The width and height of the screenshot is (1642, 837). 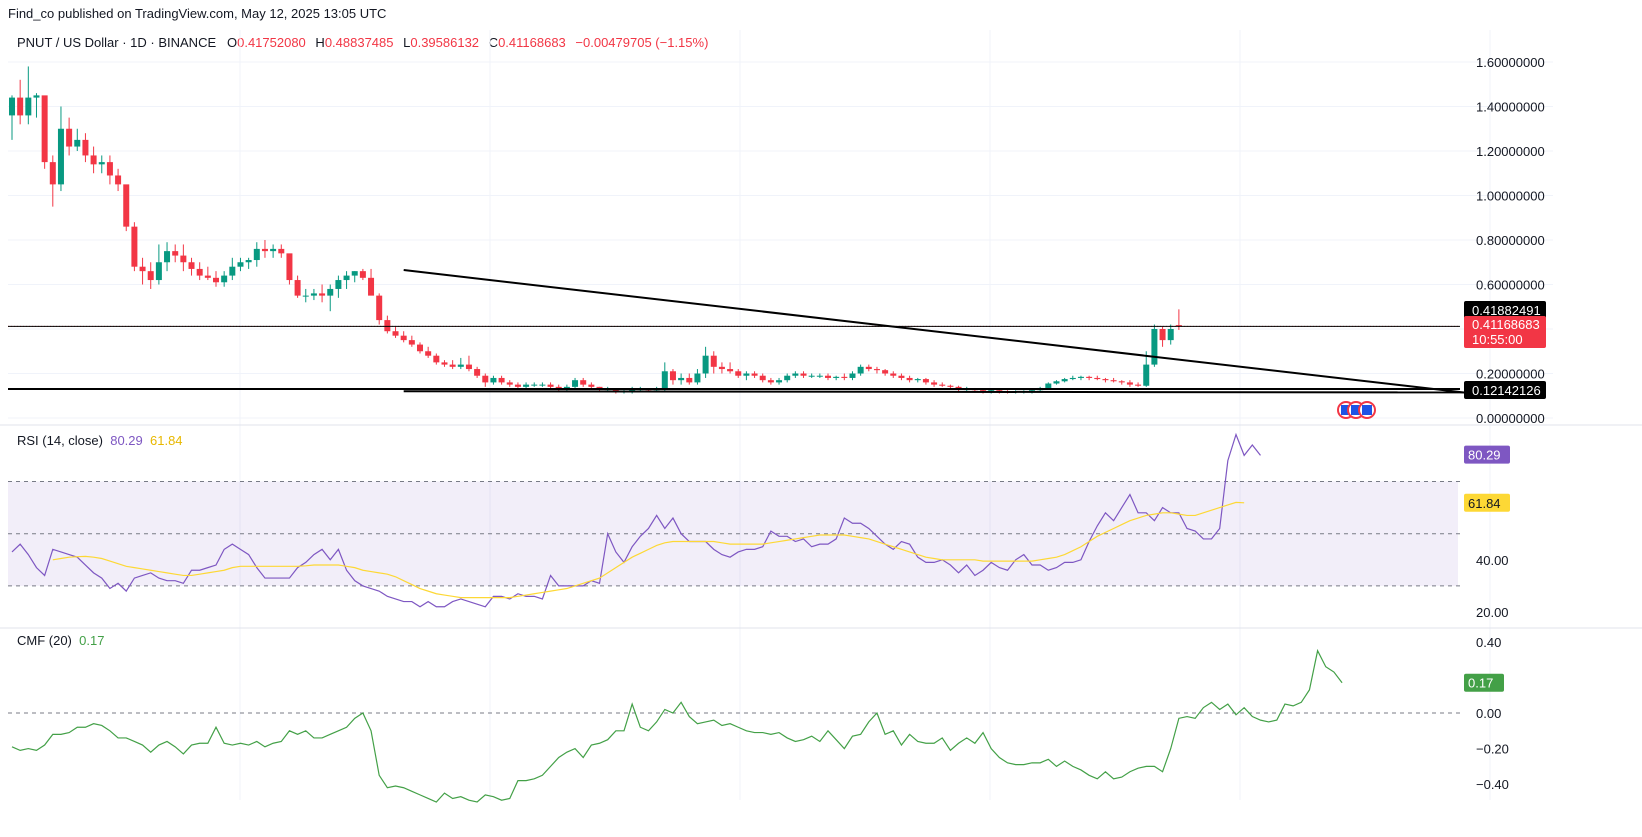 I want to click on low-label: L, so click(x=407, y=42).